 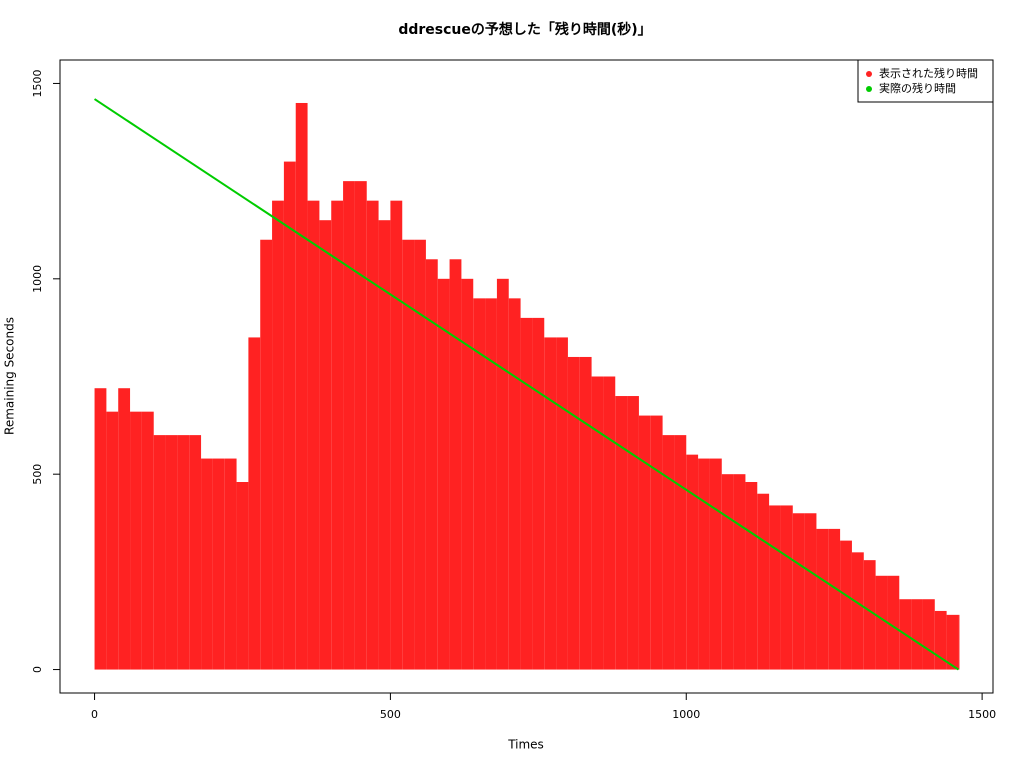 I want to click on y-tick-label: 1500, so click(x=37, y=83).